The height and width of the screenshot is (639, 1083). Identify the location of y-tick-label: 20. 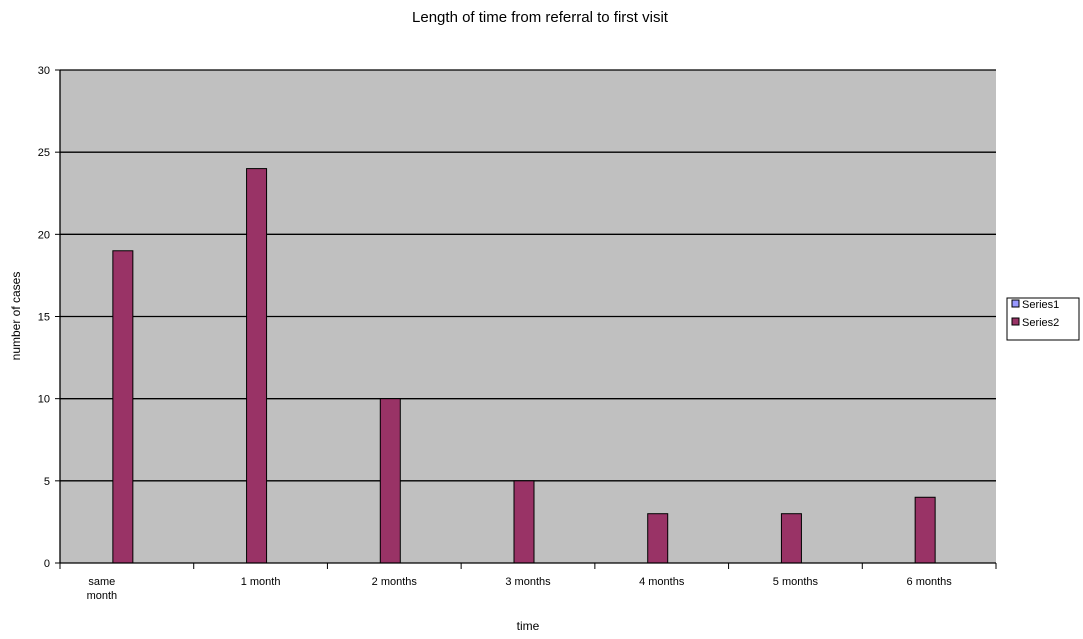
(44, 235).